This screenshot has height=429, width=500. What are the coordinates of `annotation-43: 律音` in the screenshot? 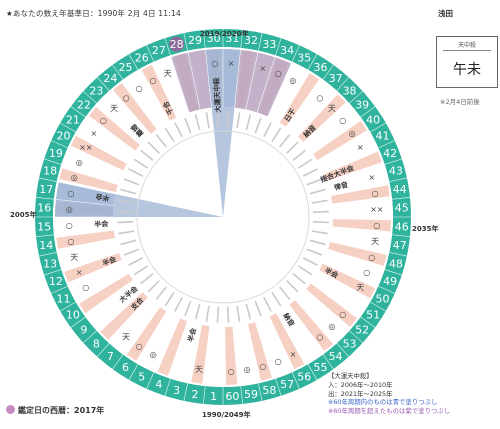 It's located at (340, 186).